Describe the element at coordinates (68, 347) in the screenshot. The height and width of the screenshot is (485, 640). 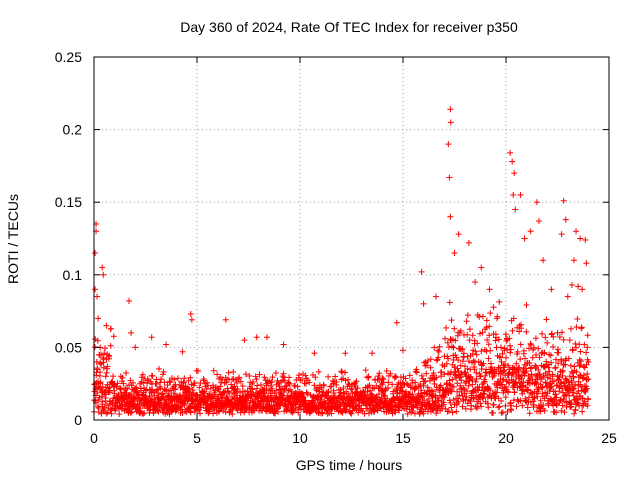
I see `y-tick-label: 0.05` at that location.